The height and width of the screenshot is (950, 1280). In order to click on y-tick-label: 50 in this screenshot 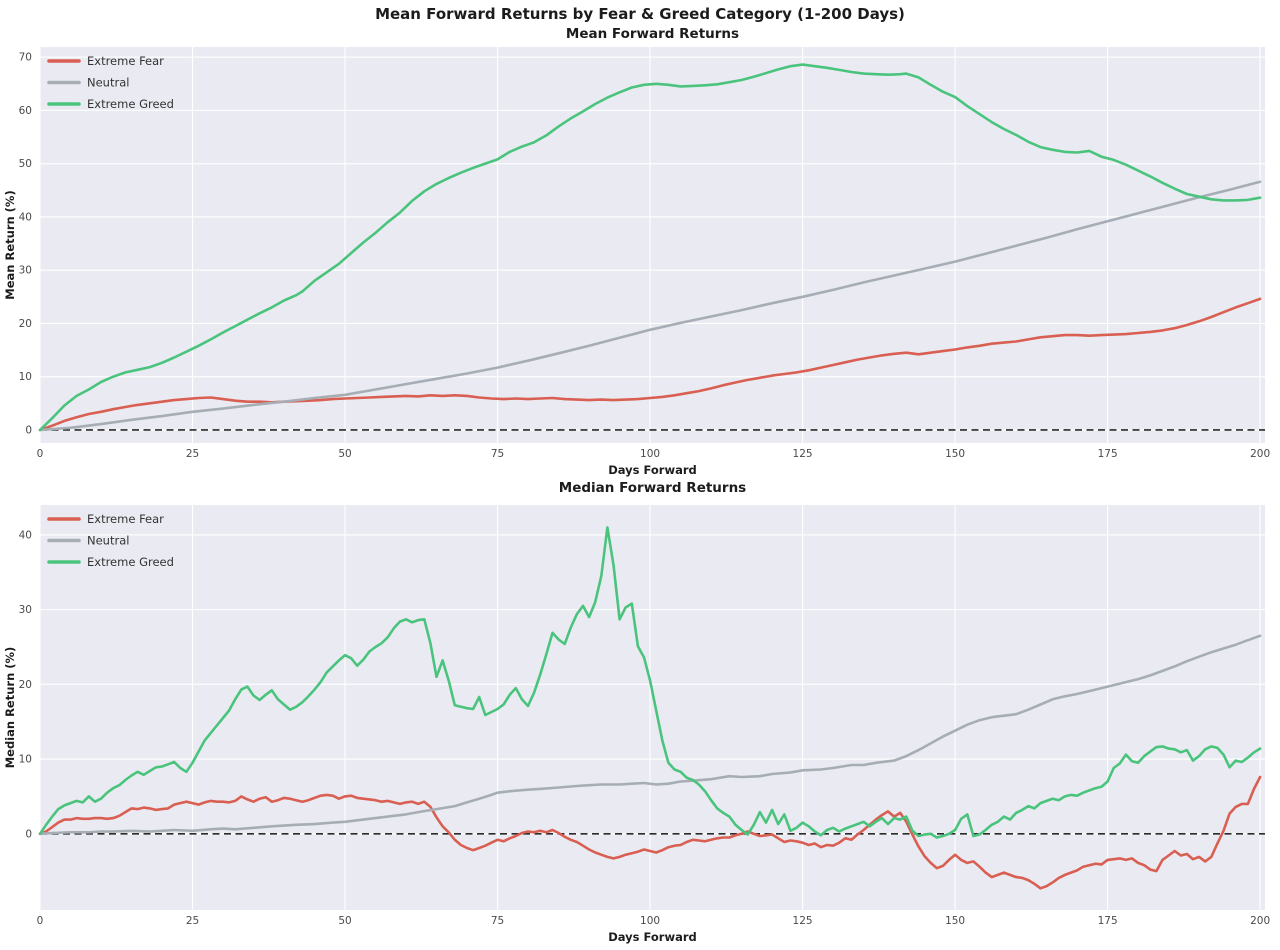, I will do `click(25, 164)`.